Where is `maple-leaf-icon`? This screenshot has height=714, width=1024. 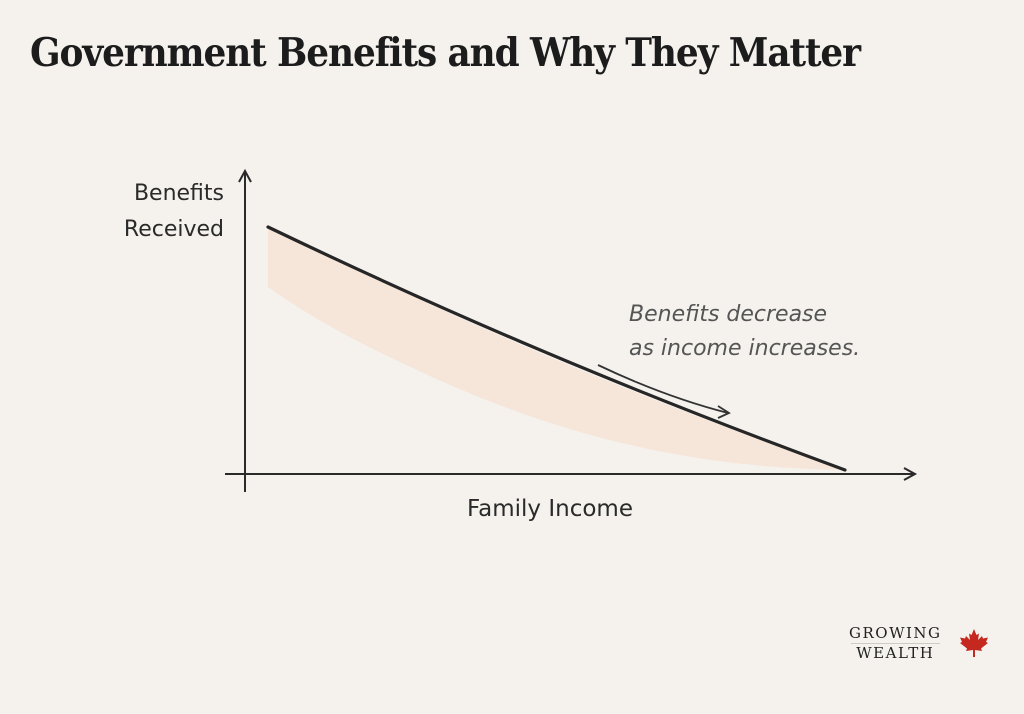 maple-leaf-icon is located at coordinates (974, 643).